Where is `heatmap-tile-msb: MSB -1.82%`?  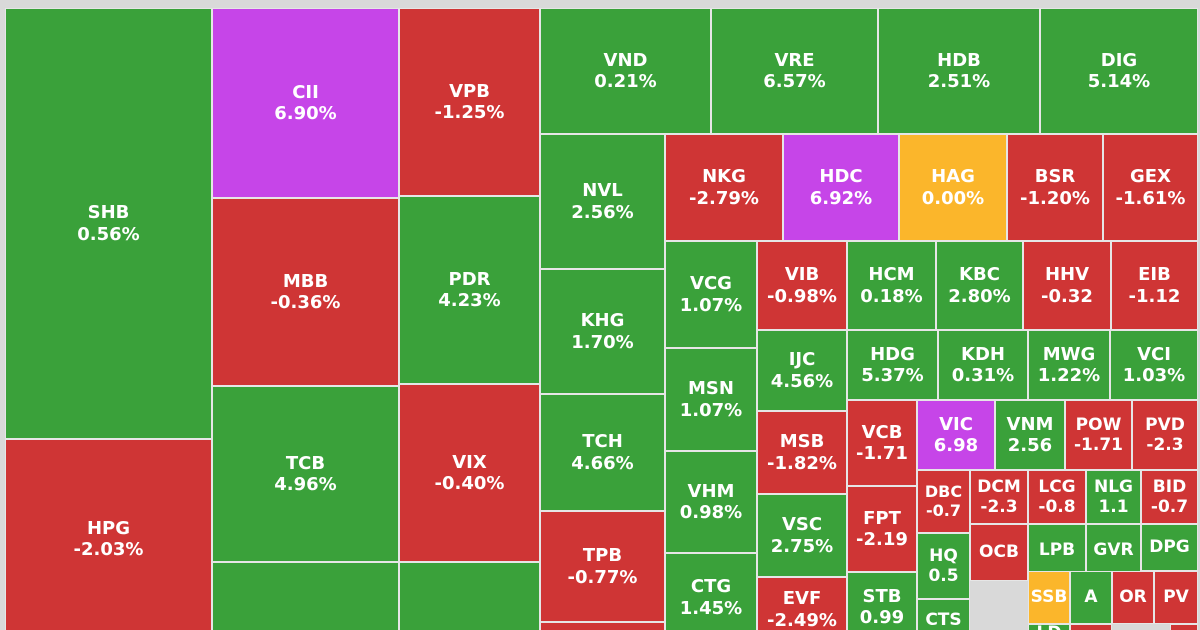 heatmap-tile-msb: MSB -1.82% is located at coordinates (802, 452).